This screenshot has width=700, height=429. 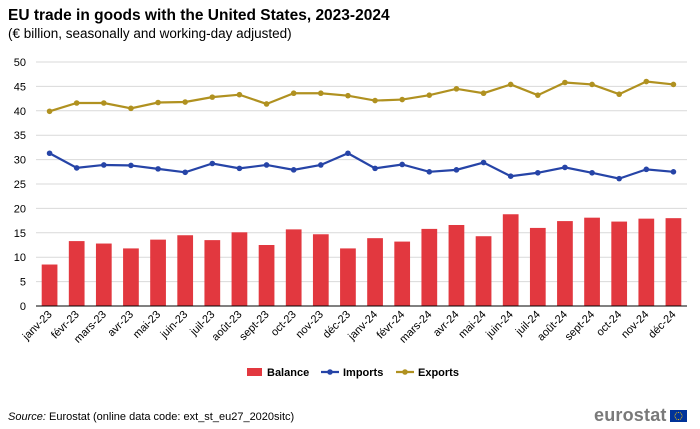 What do you see at coordinates (678, 415) in the screenshot?
I see `eu-flag-icon` at bounding box center [678, 415].